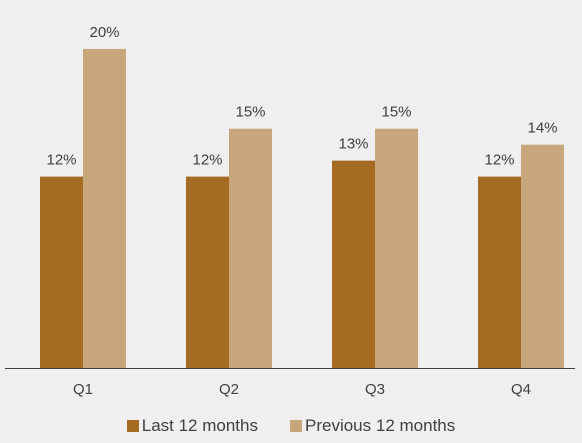  Describe the element at coordinates (521, 389) in the screenshot. I see `x-tick-label-q4: Q4` at that location.